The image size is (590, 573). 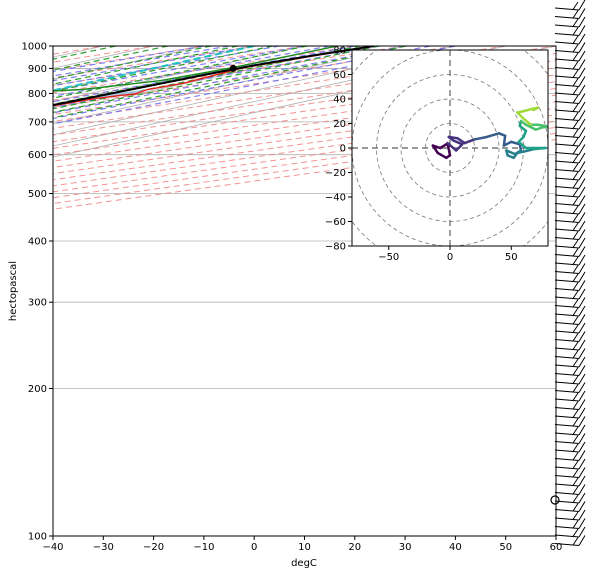 What do you see at coordinates (339, 51) in the screenshot?
I see `hodograph-y-tick-label: 80` at bounding box center [339, 51].